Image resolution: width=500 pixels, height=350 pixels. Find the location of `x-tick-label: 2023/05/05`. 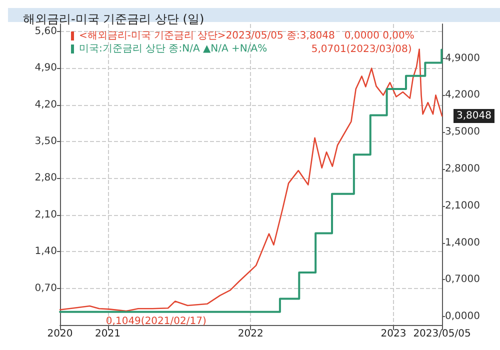

x-tick-label: 2023/05/05 is located at coordinates (442, 334).